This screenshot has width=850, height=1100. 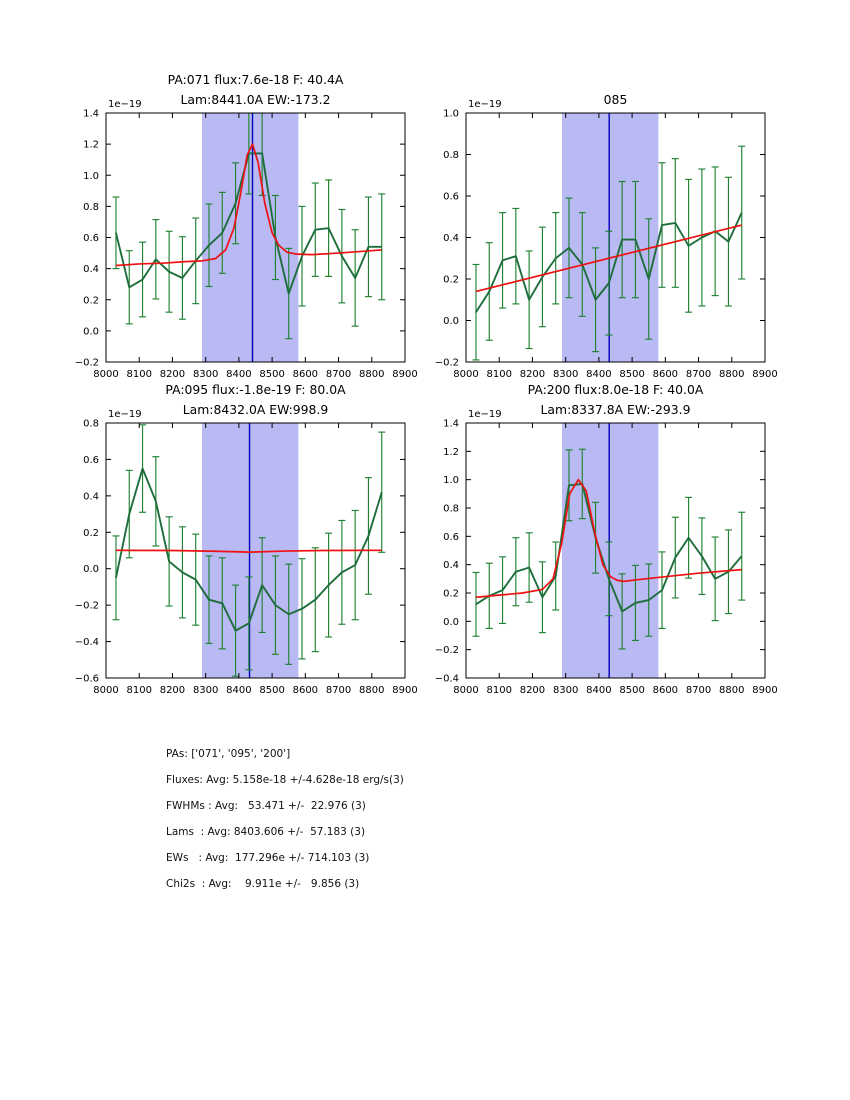 What do you see at coordinates (256, 99) in the screenshot?
I see `subplot-title-line2: Lam:8441.0A EW:-173.2` at bounding box center [256, 99].